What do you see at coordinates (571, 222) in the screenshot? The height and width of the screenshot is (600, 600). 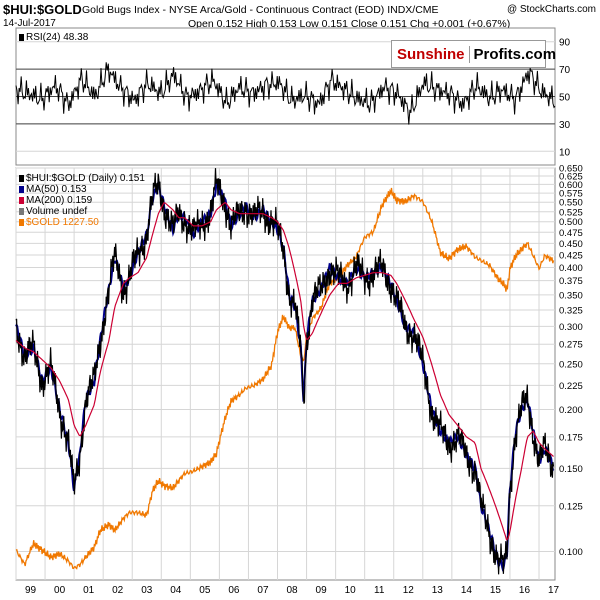 I see `price-tick-label: 0.500` at bounding box center [571, 222].